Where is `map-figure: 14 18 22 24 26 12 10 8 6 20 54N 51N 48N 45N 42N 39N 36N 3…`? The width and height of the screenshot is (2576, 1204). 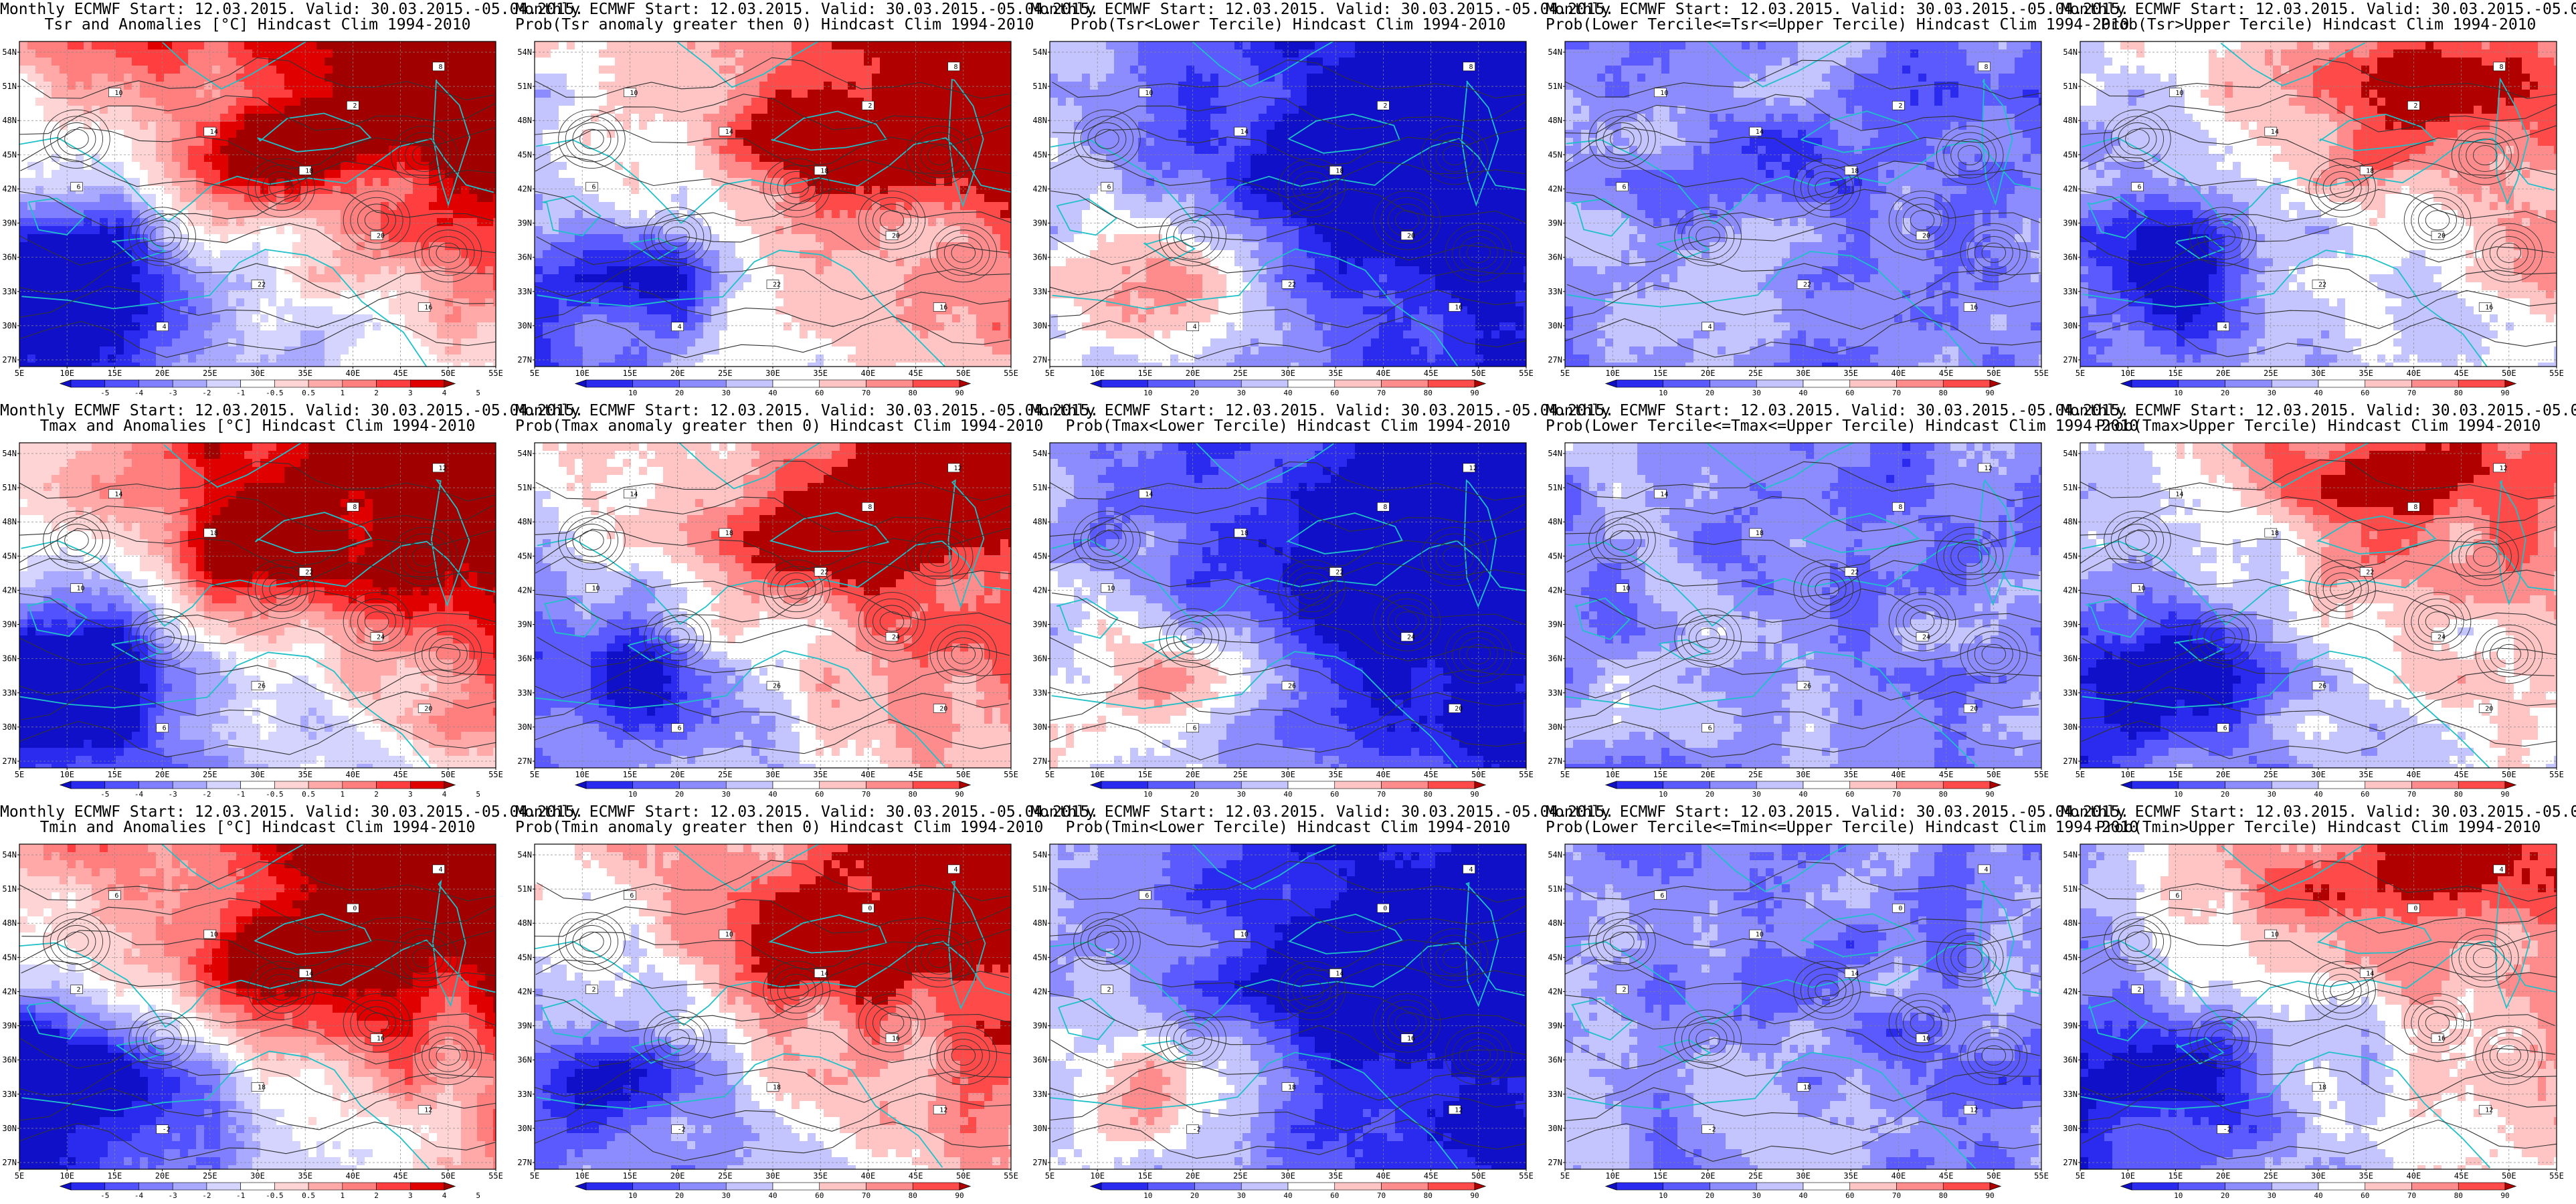
map-figure: 14 18 22 24 26 12 10 8 6 20 54N 51N 48N 45N 42N 39N 36N 3… is located at coordinates (768, 620).